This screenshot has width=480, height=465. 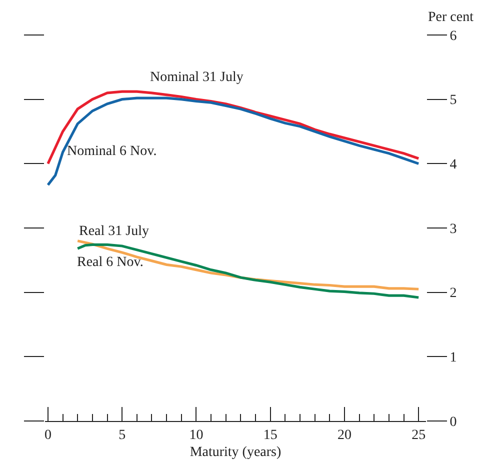 What do you see at coordinates (236, 452) in the screenshot?
I see `x-axis-title: Maturity (years)` at bounding box center [236, 452].